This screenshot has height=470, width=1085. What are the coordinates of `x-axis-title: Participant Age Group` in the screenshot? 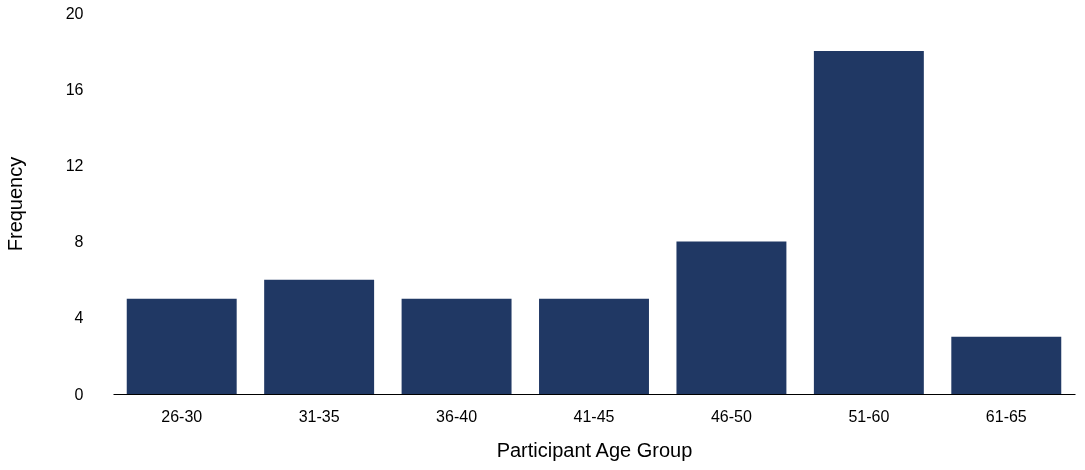 It's located at (594, 449).